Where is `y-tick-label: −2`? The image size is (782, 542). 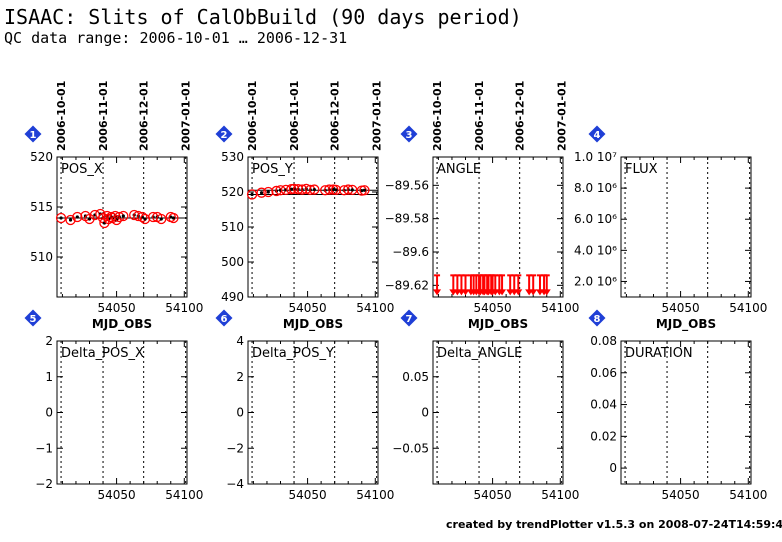
y-tick-label: −2 is located at coordinates (235, 448).